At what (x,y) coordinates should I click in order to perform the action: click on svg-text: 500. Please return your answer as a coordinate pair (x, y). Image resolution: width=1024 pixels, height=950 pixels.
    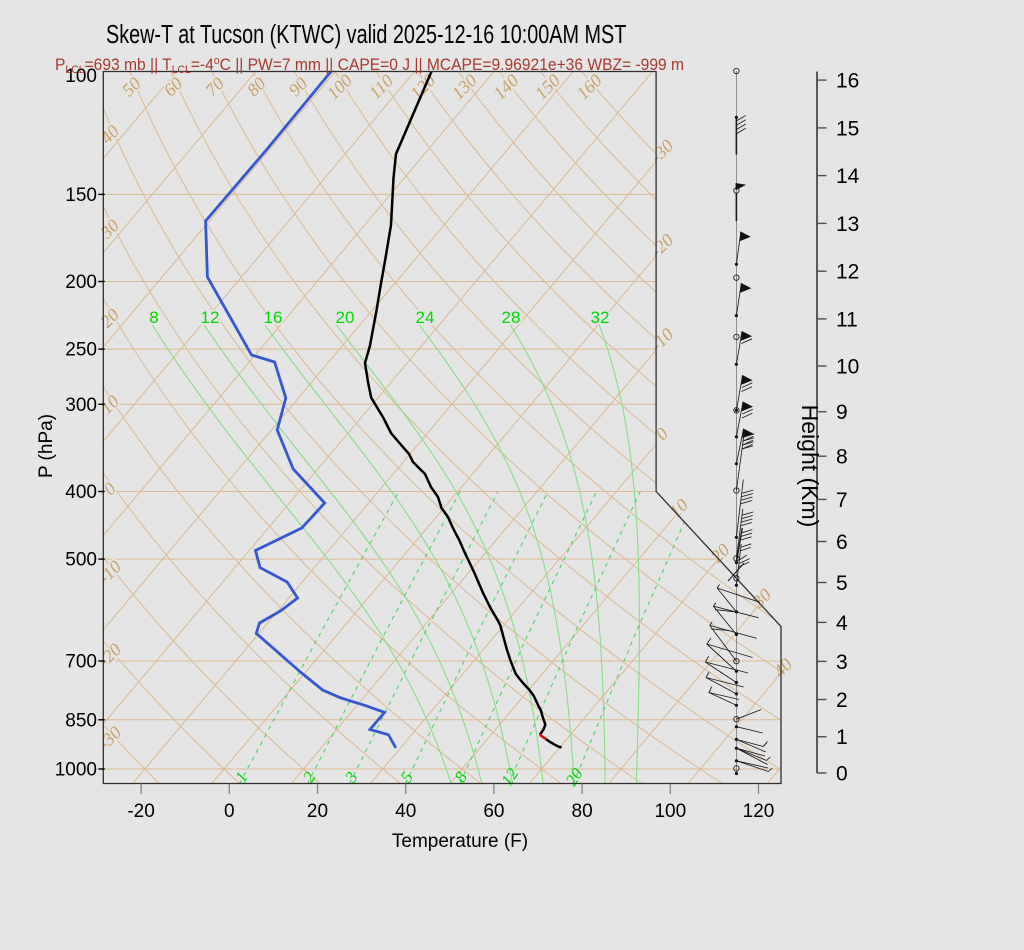
    Looking at the image, I should click on (81, 560).